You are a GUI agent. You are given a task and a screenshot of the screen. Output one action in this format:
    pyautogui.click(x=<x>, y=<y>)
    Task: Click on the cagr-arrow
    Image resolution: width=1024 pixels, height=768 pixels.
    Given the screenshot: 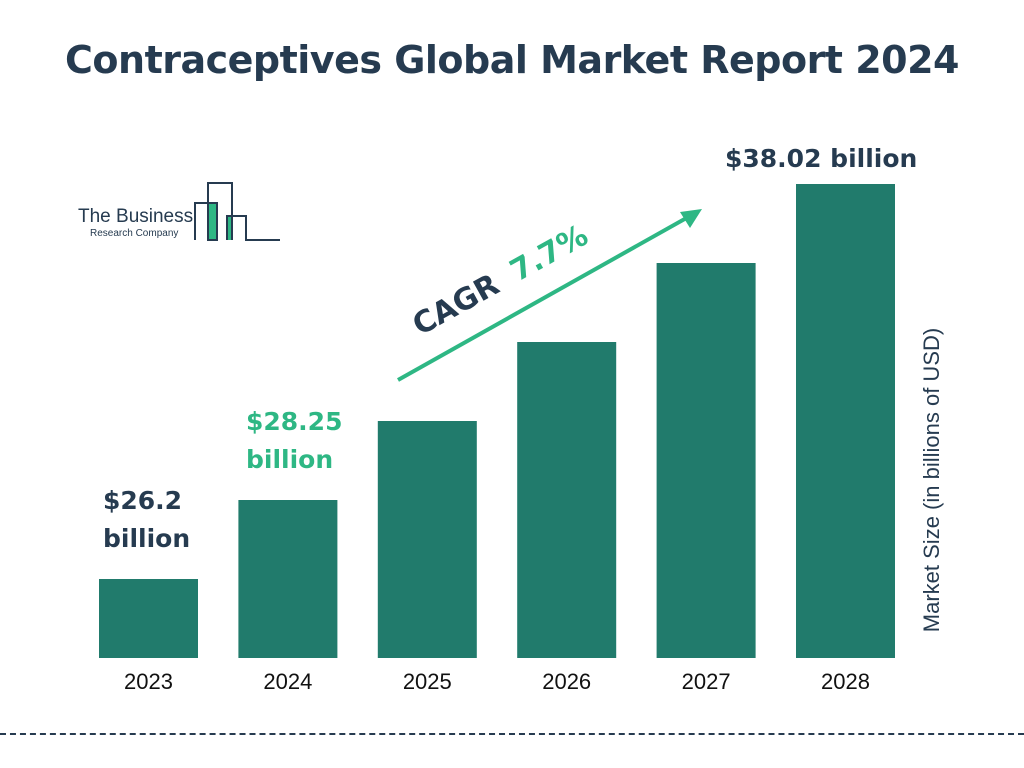 What is the action you would take?
    pyautogui.click(x=549, y=295)
    